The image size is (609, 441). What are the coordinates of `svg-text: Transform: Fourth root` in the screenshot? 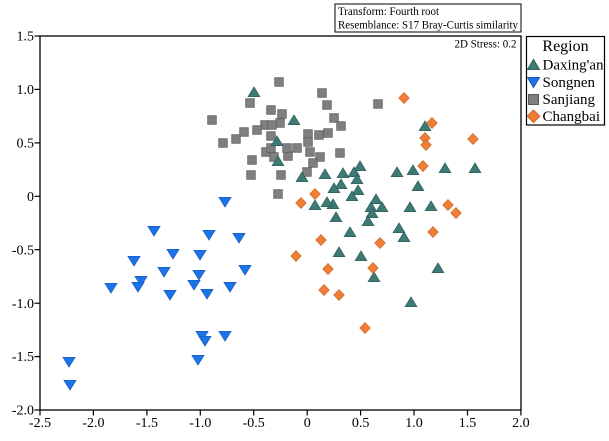 It's located at (389, 11).